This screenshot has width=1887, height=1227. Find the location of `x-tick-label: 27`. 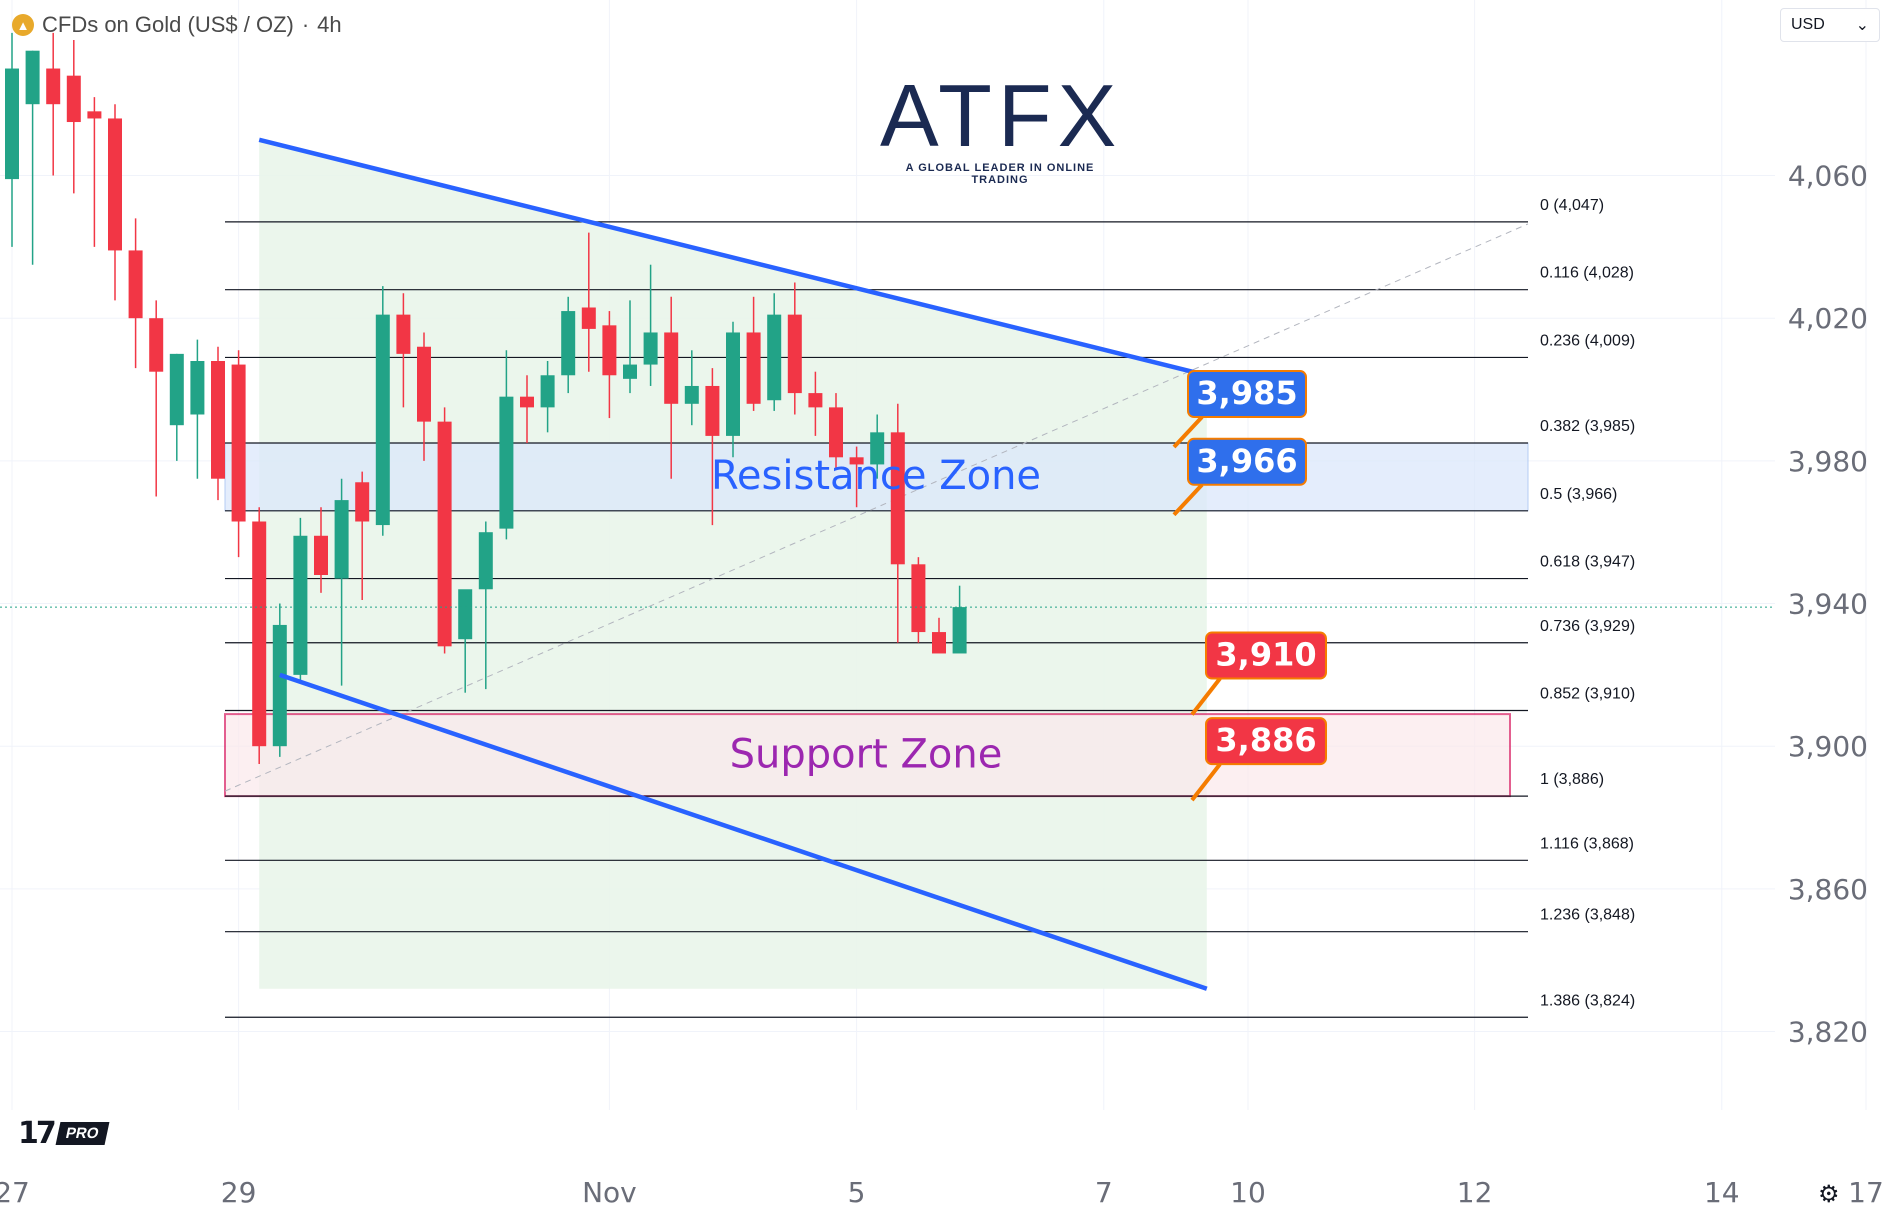

x-tick-label: 27 is located at coordinates (15, 1192).